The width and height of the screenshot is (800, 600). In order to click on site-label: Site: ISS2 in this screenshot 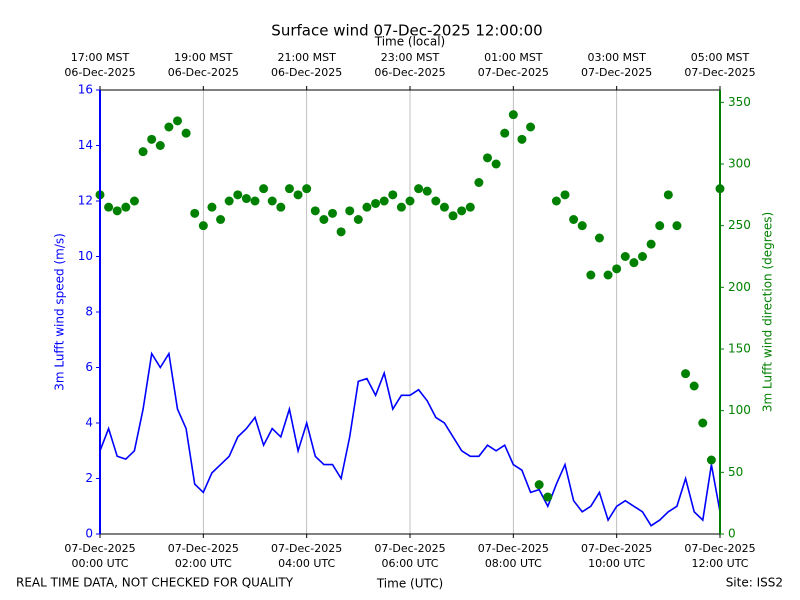, I will do `click(754, 583)`.